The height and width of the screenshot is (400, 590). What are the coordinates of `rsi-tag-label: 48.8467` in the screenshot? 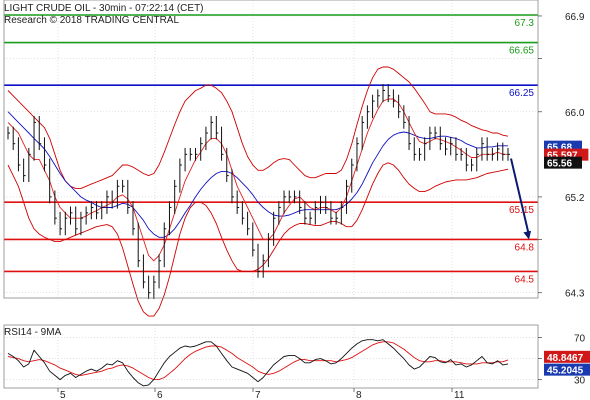 It's located at (565, 358).